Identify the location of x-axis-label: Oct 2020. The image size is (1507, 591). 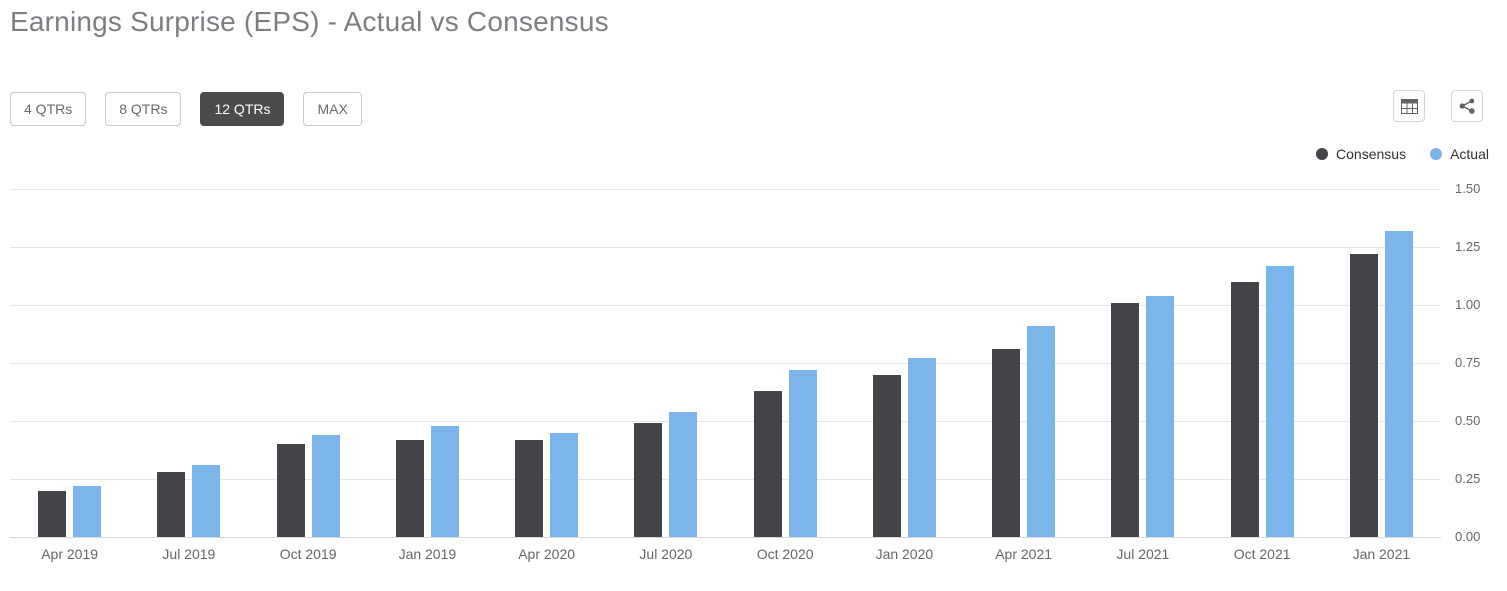
(785, 554).